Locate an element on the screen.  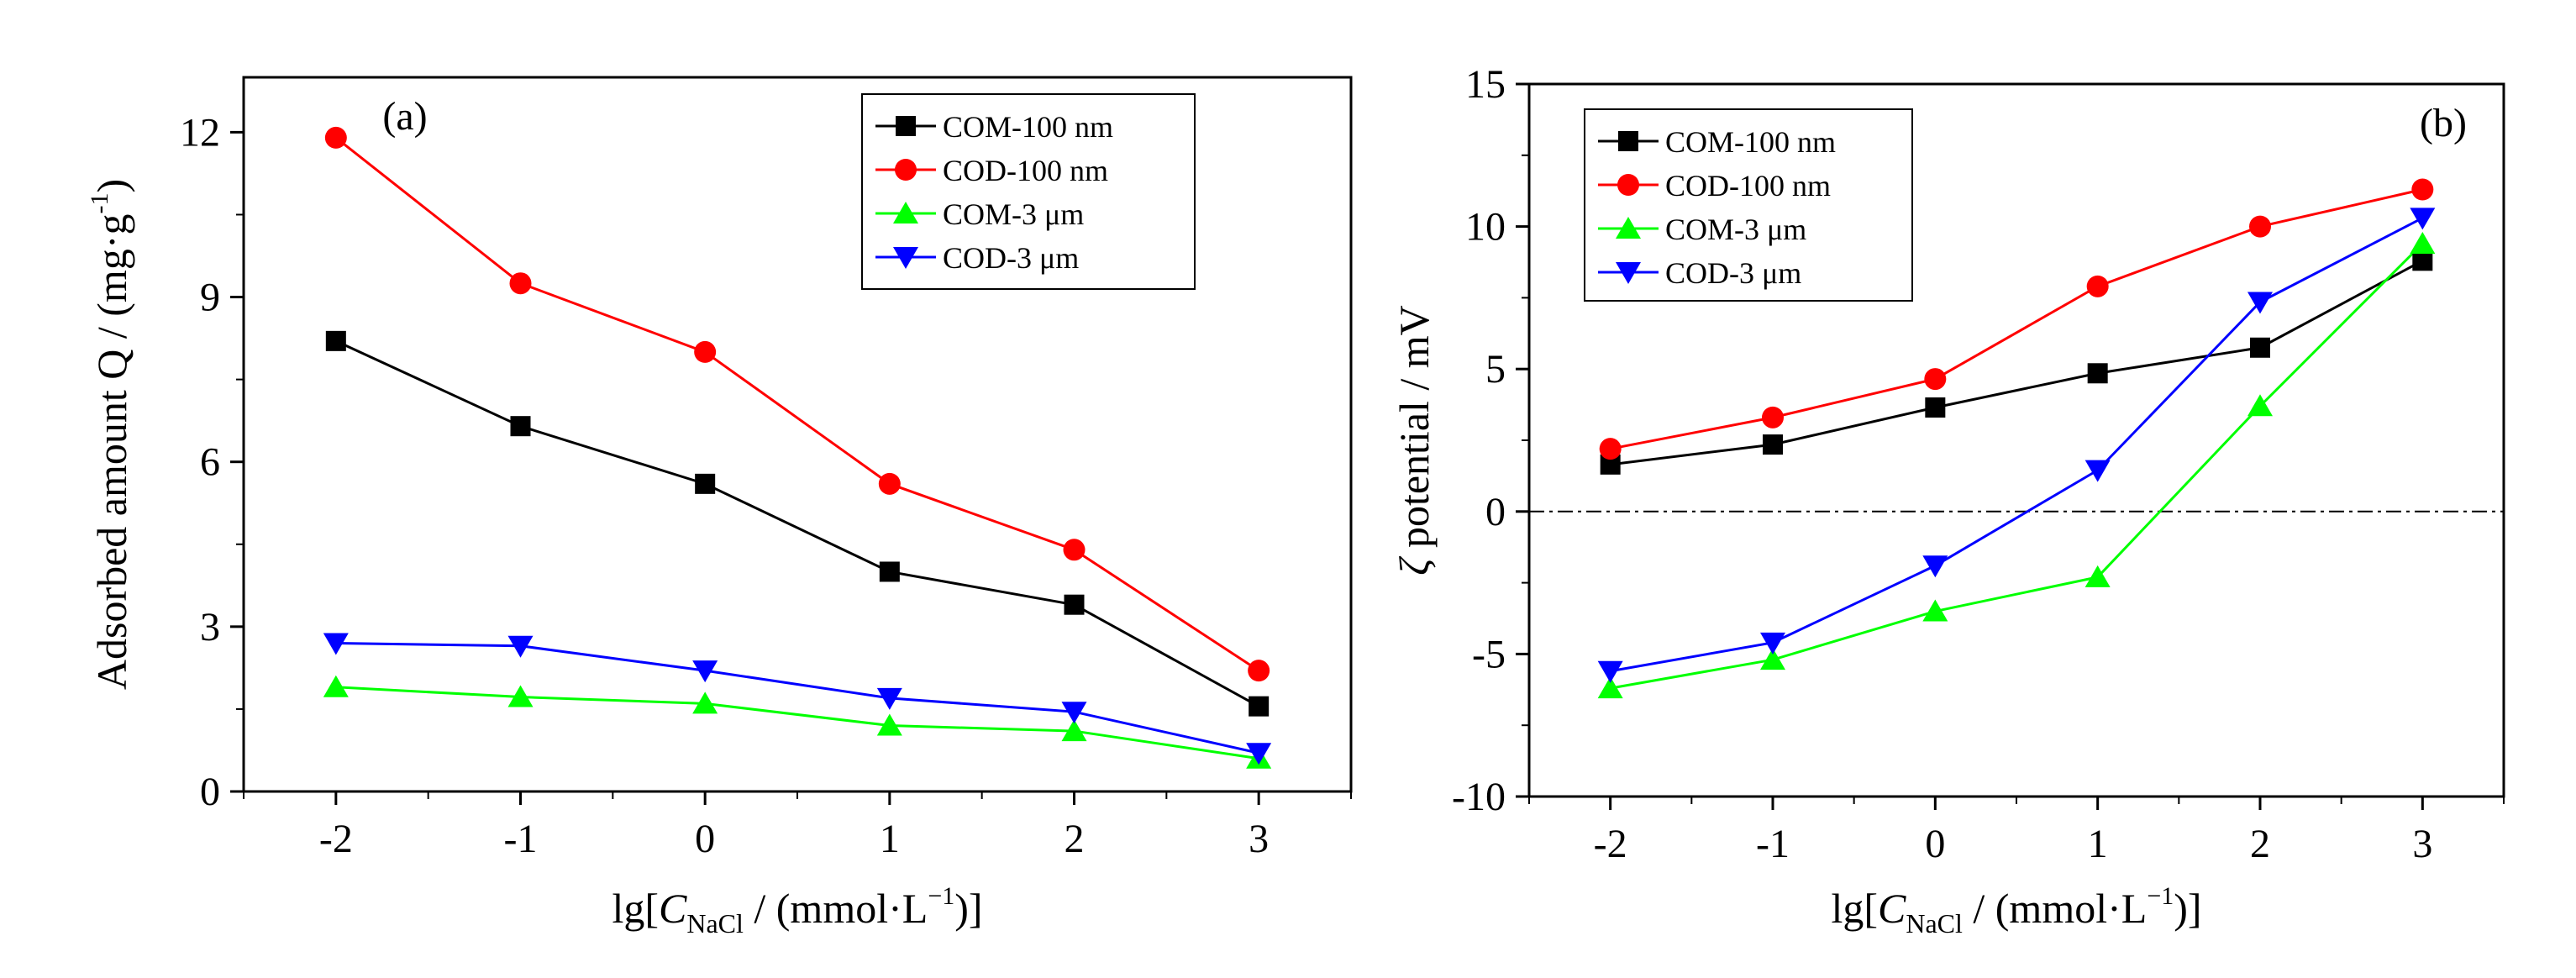
y-tick-label: 6 is located at coordinates (210, 462).